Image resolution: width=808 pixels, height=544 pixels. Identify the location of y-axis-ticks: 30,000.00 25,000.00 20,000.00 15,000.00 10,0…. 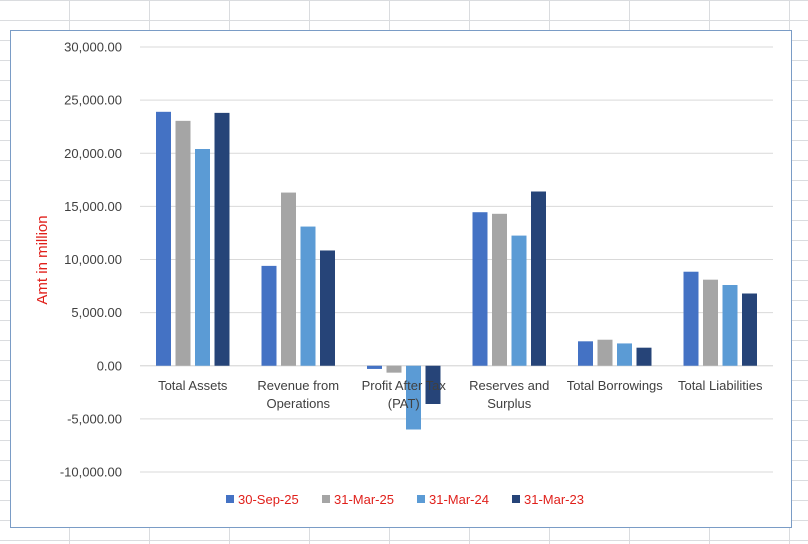
(91, 260).